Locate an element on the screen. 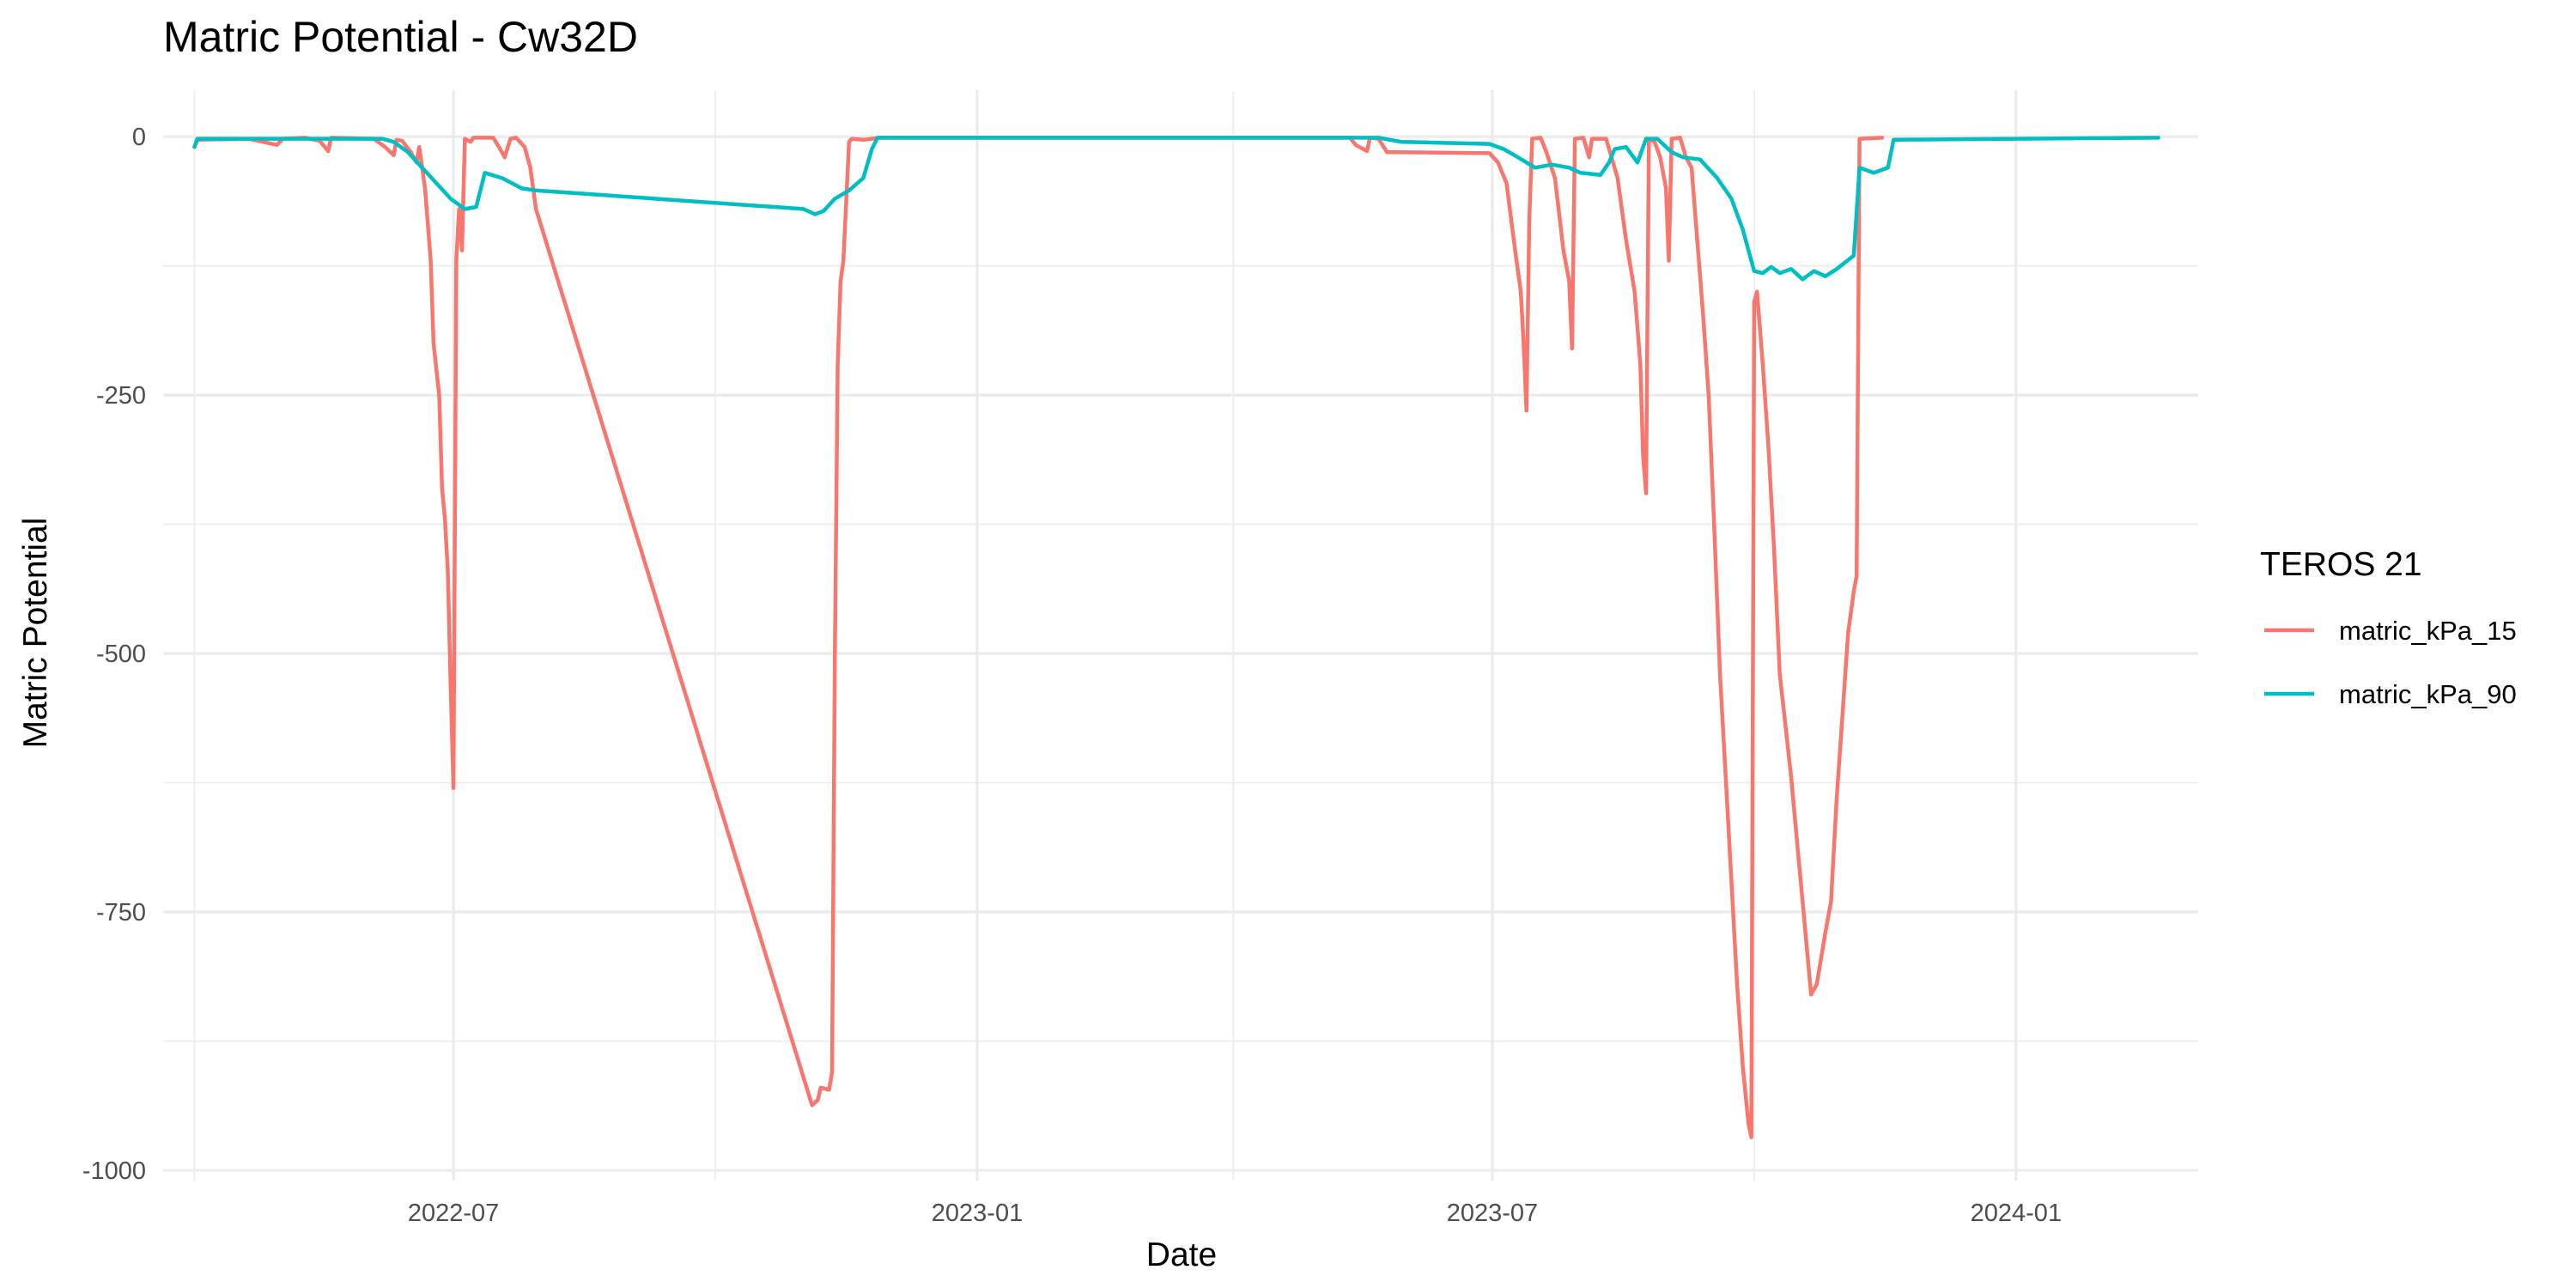 This screenshot has height=1288, width=2576. x-axis-title: Date is located at coordinates (1181, 1254).